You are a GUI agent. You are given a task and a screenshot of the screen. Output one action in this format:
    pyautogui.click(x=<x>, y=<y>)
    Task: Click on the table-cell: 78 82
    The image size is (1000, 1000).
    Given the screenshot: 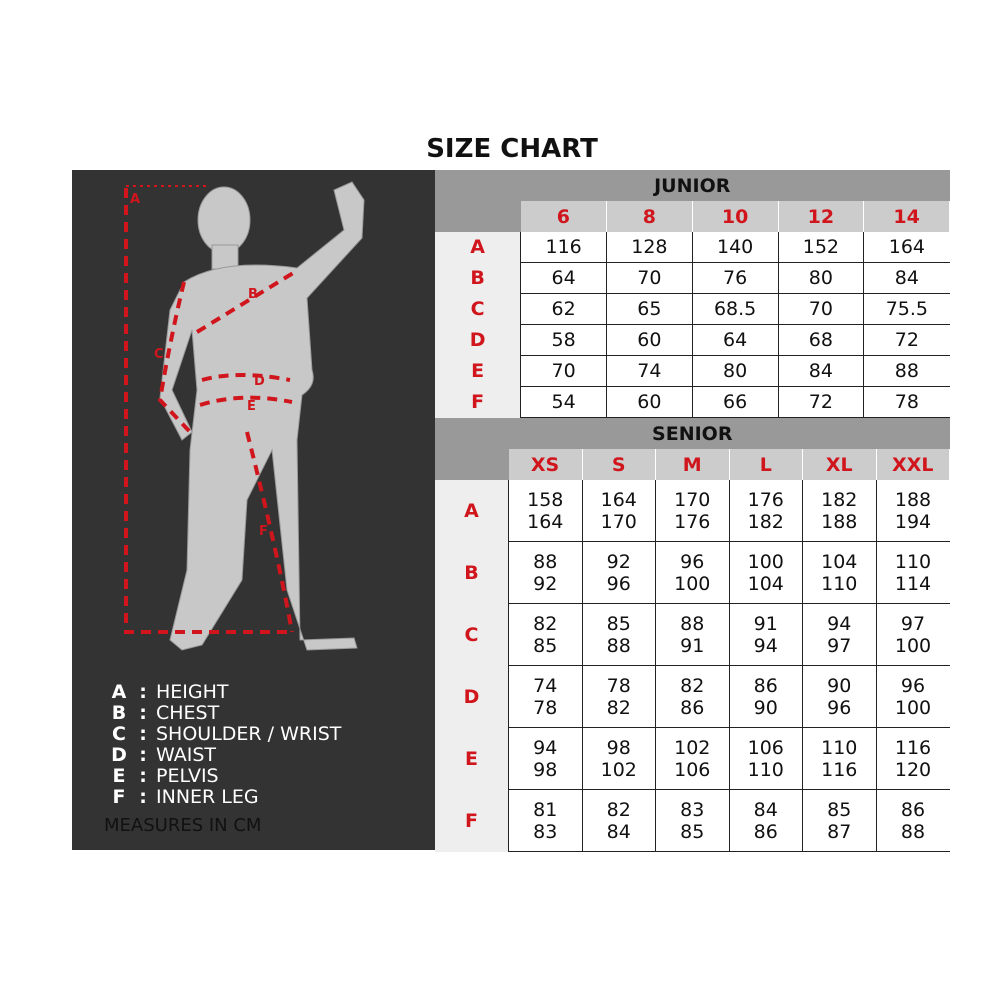 What is the action you would take?
    pyautogui.click(x=618, y=696)
    